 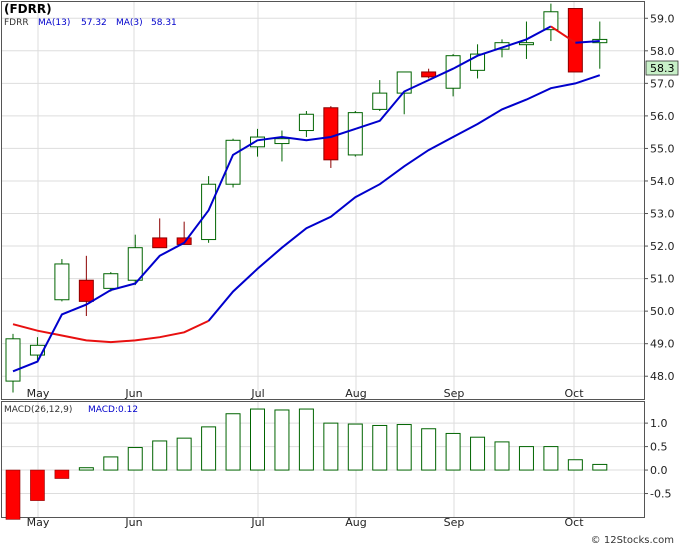 What do you see at coordinates (662, 279) in the screenshot?
I see `price-y-tick-label: 51.0` at bounding box center [662, 279].